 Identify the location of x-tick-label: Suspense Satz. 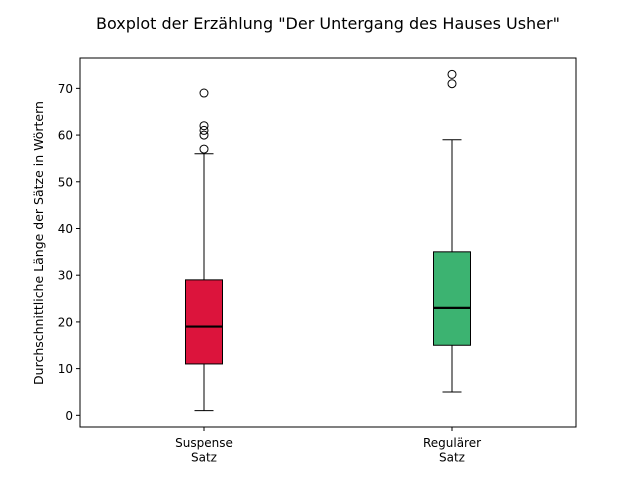
(204, 450).